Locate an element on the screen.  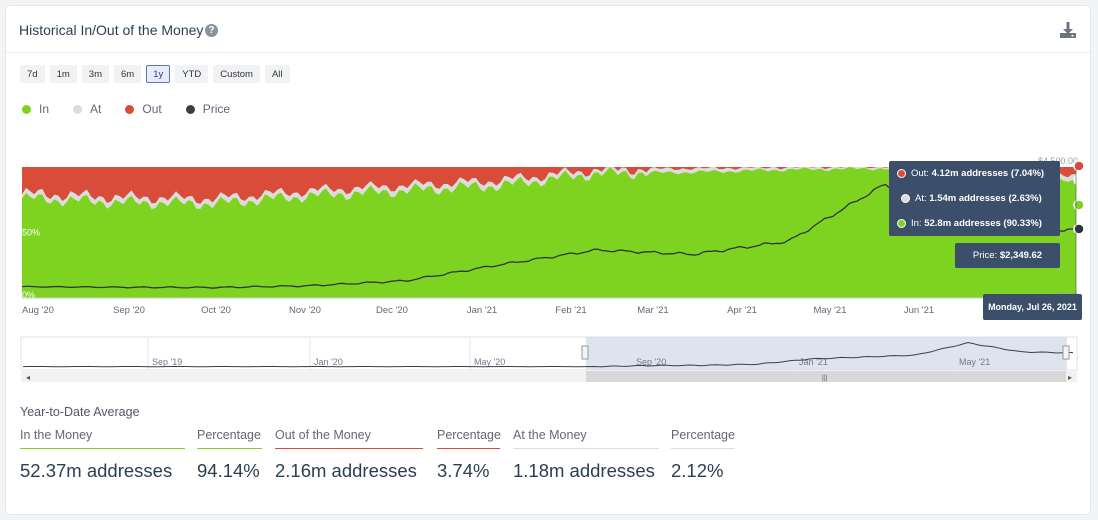
tooltip-in-label: In: is located at coordinates (916, 223).